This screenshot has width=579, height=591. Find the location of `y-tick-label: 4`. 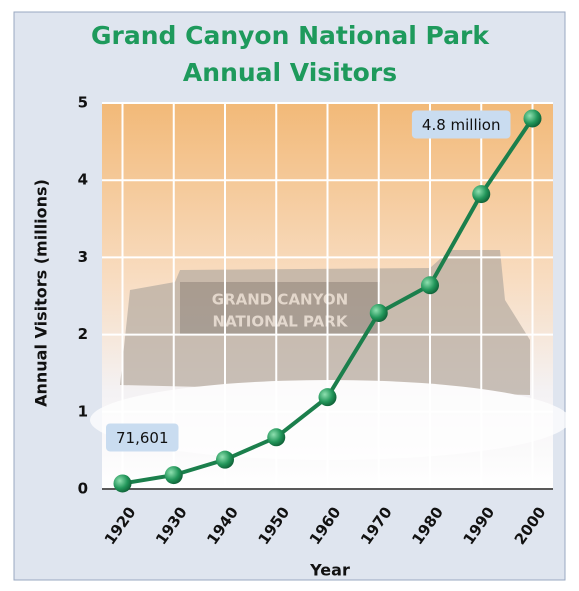

y-tick-label: 4 is located at coordinates (83, 180).